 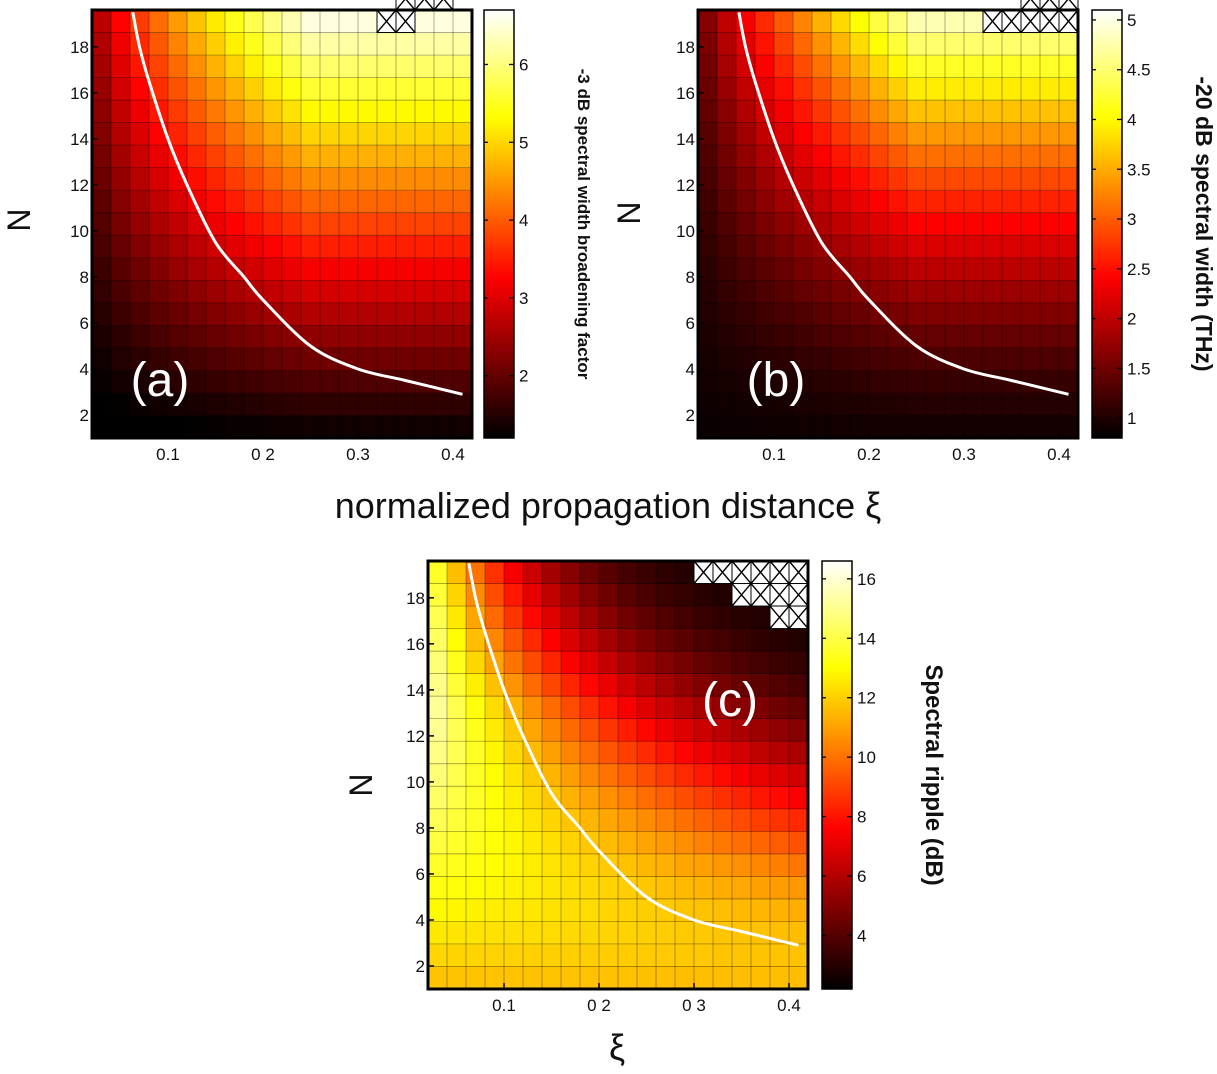 I want to click on y-tick-label: 12, so click(x=415, y=736).